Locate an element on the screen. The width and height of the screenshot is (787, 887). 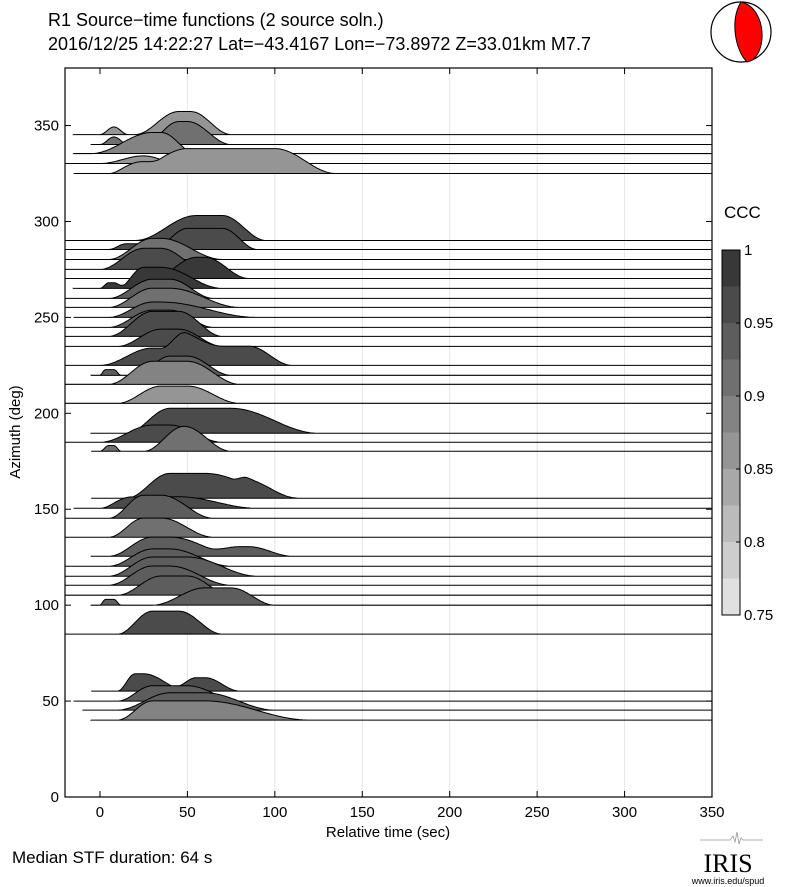
x-tick-label: 0 is located at coordinates (100, 812).